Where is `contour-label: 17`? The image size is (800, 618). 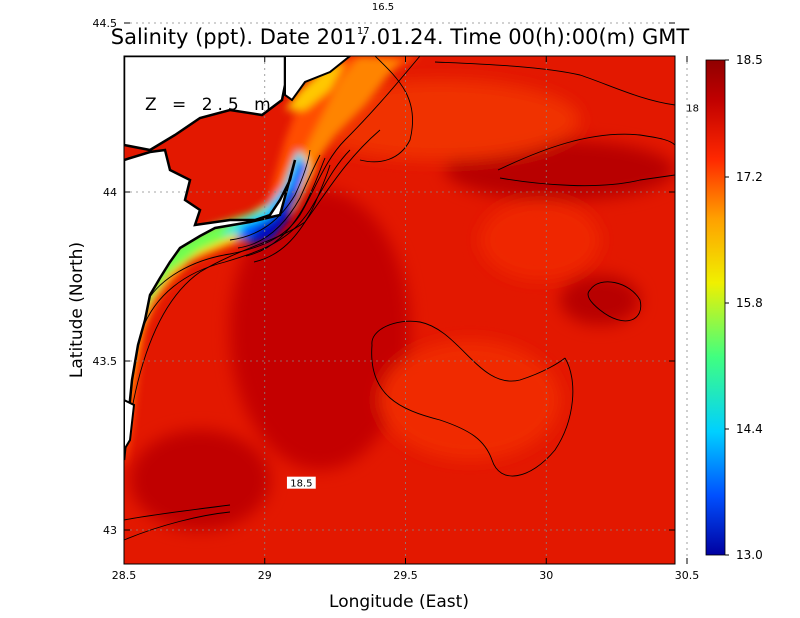
contour-label: 17 is located at coordinates (363, 31).